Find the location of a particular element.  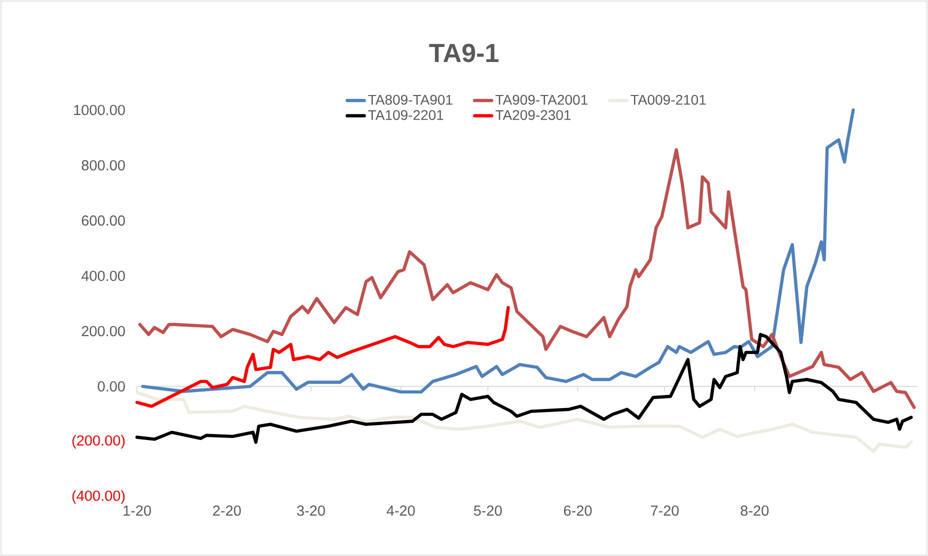

y-tick-label: 400.00 is located at coordinates (103, 275).